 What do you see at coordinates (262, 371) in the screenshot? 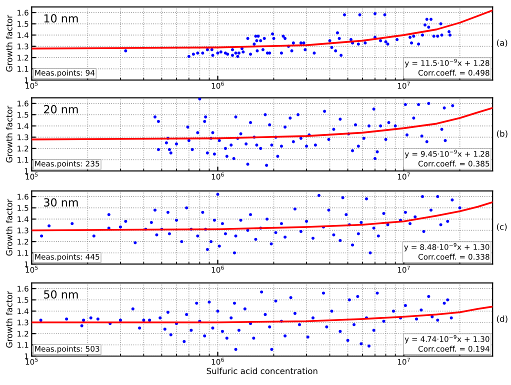
I see `x-axis-title: Sulfuric acid concentration` at bounding box center [262, 371].